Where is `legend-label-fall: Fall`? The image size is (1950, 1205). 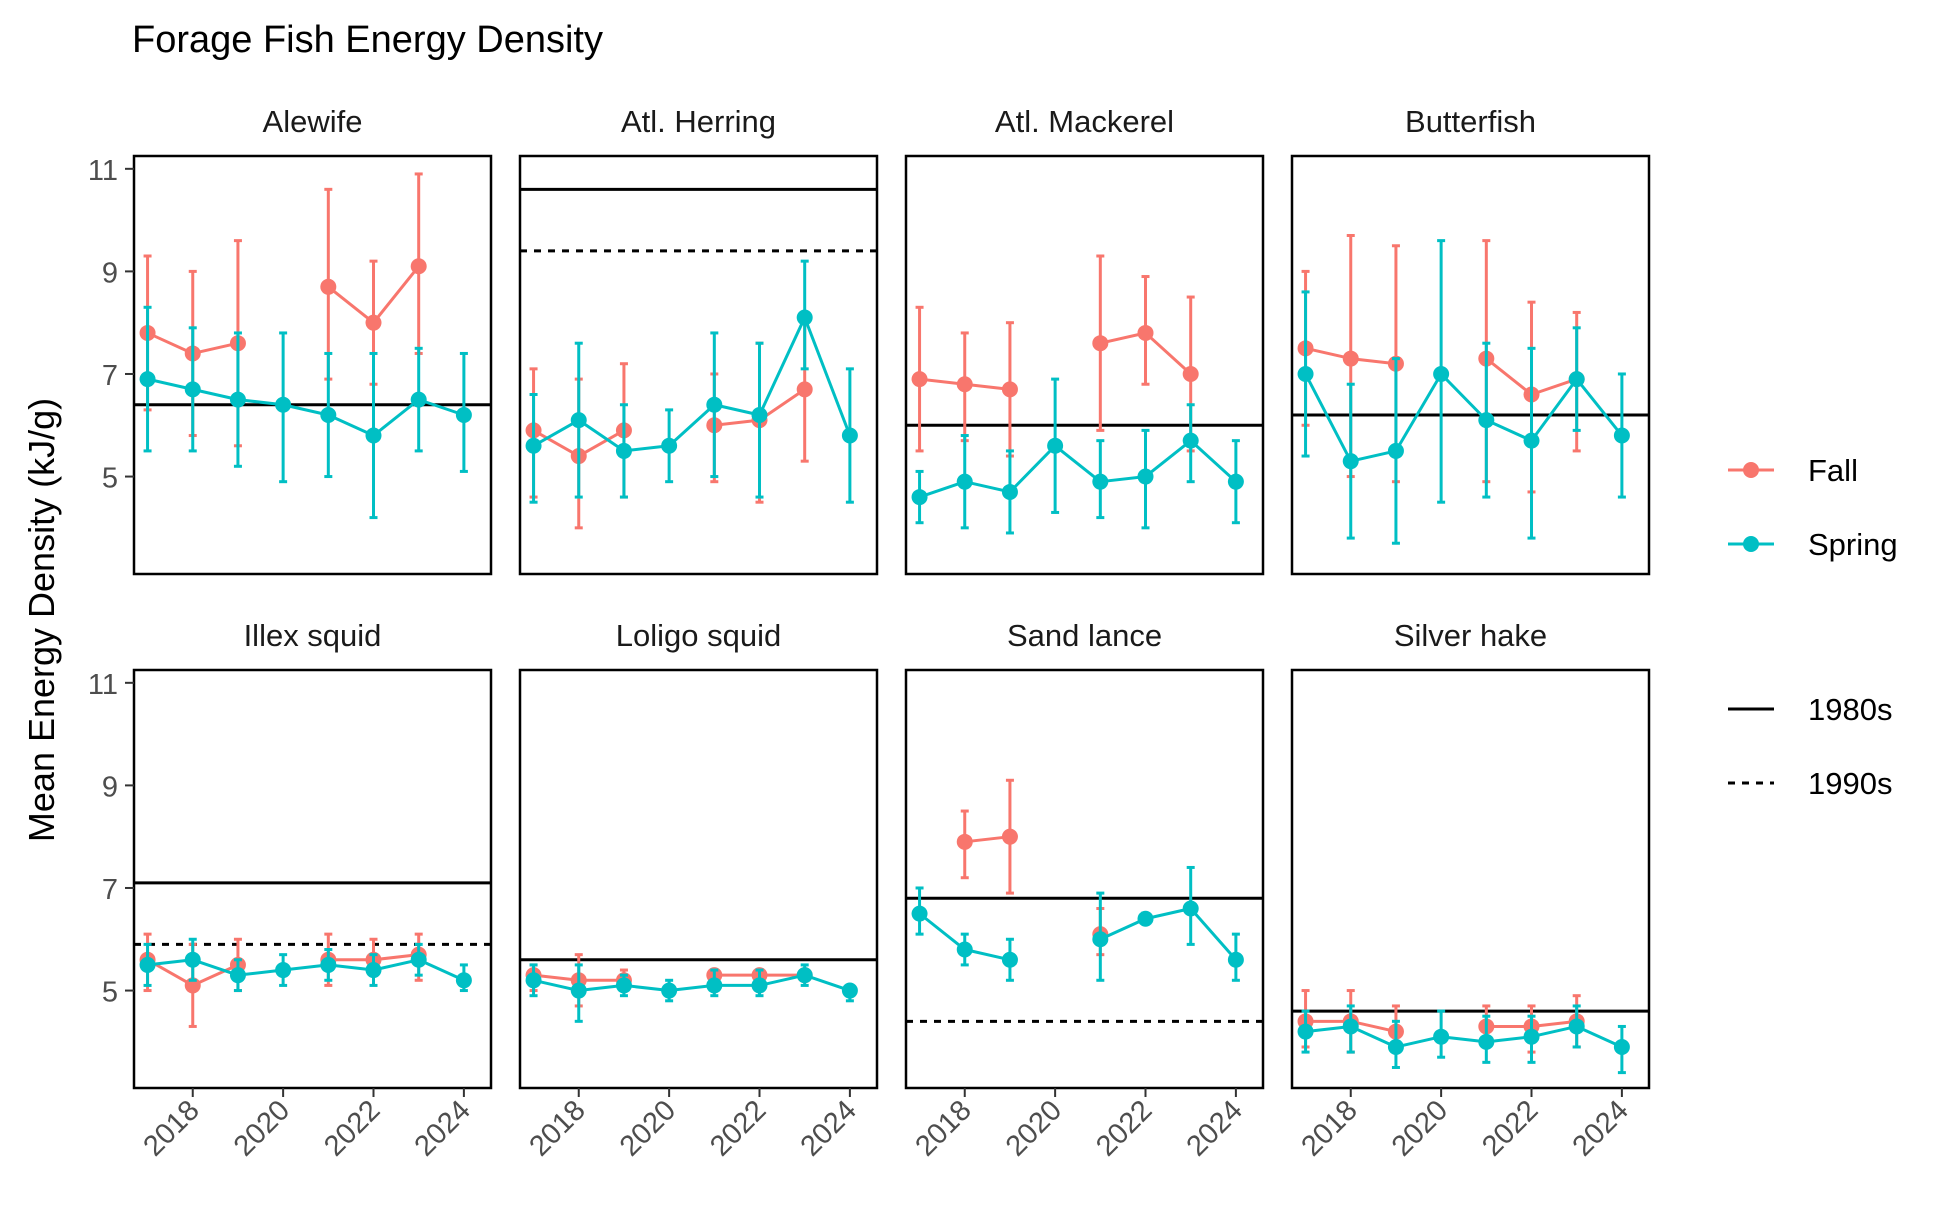
legend-label-fall: Fall is located at coordinates (1833, 470).